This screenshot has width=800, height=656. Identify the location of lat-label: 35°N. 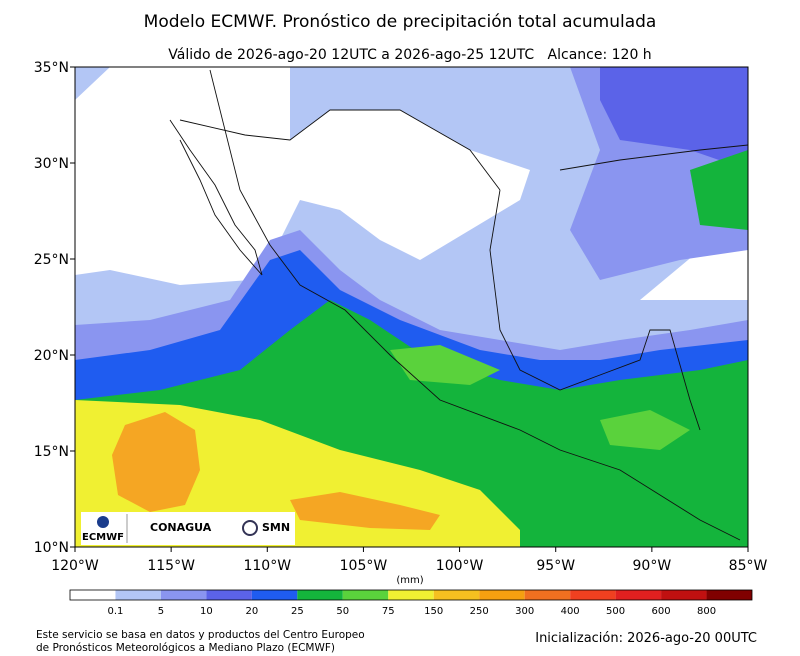
(51, 68).